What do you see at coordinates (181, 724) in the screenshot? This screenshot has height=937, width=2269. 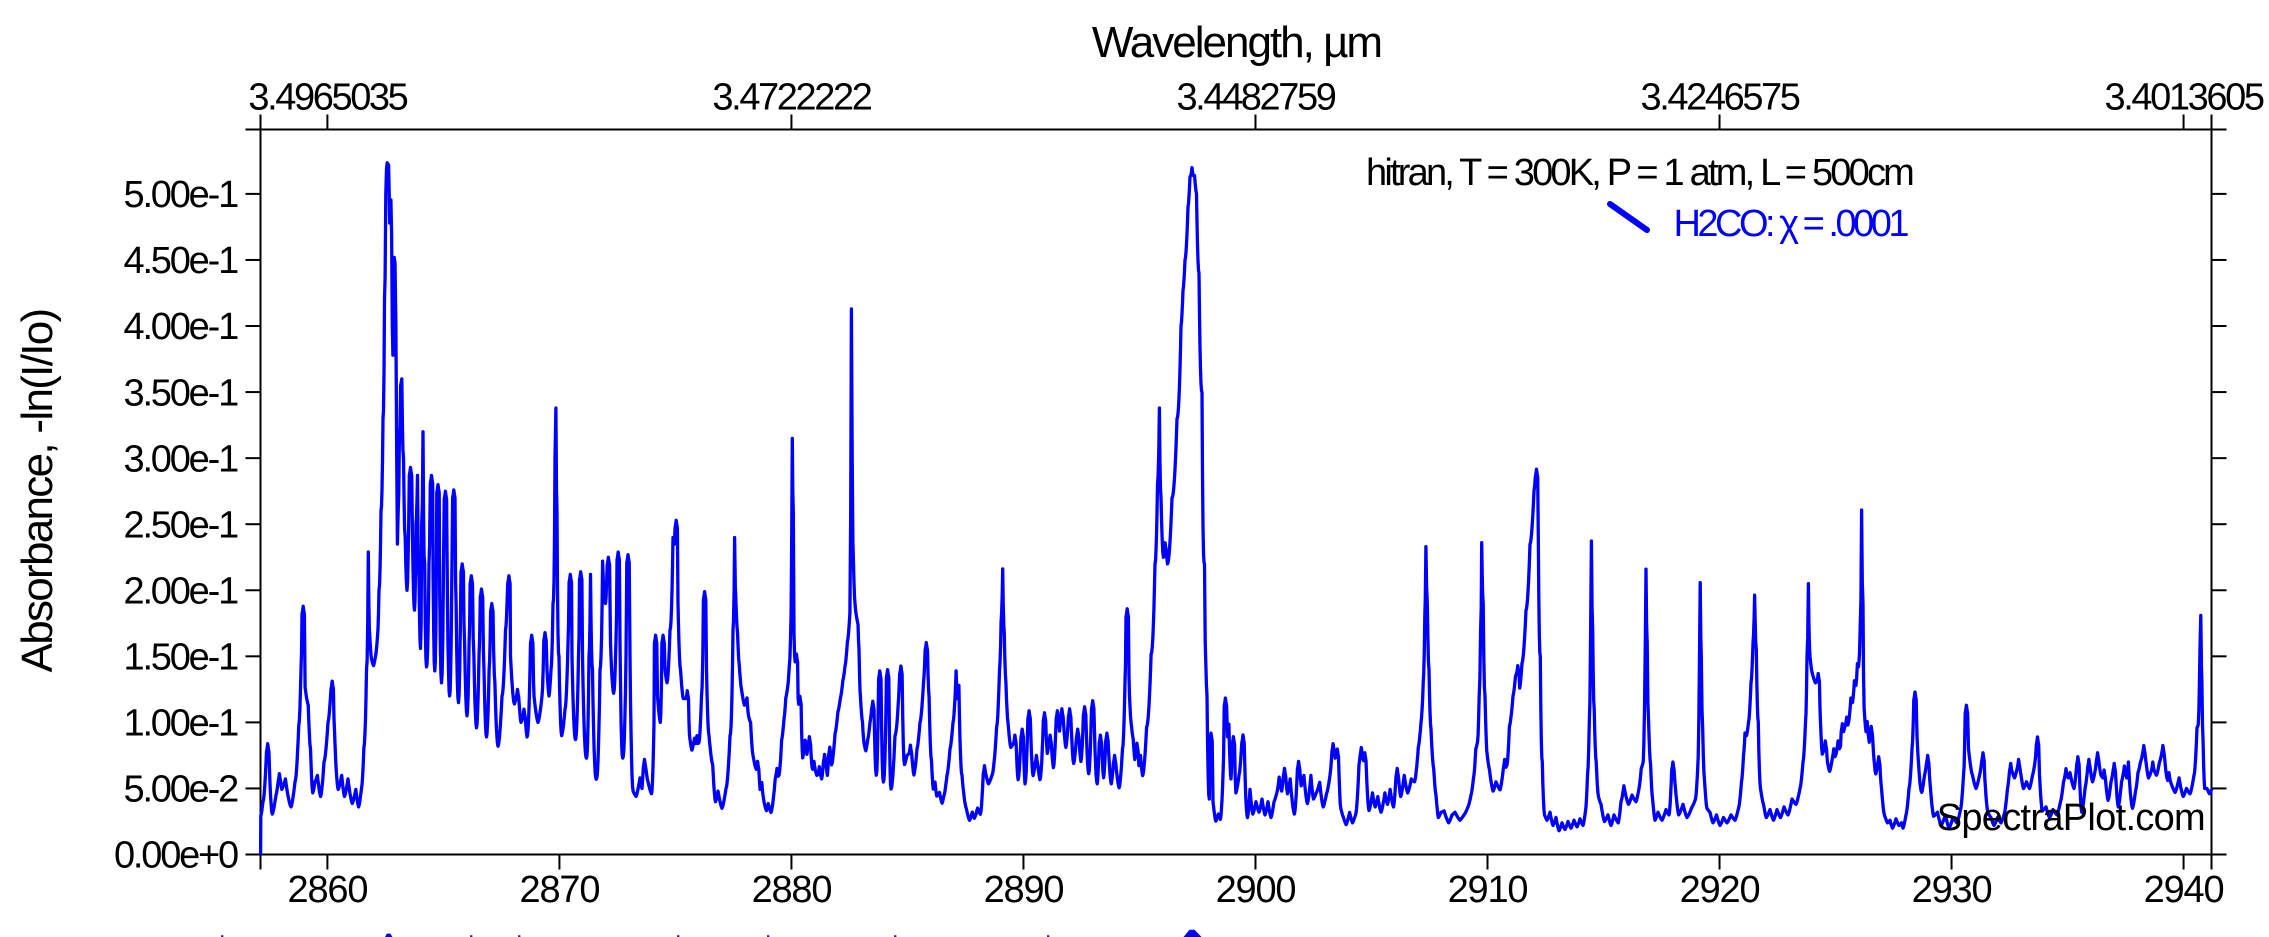 I see `svg-text: 1.00e-1` at bounding box center [181, 724].